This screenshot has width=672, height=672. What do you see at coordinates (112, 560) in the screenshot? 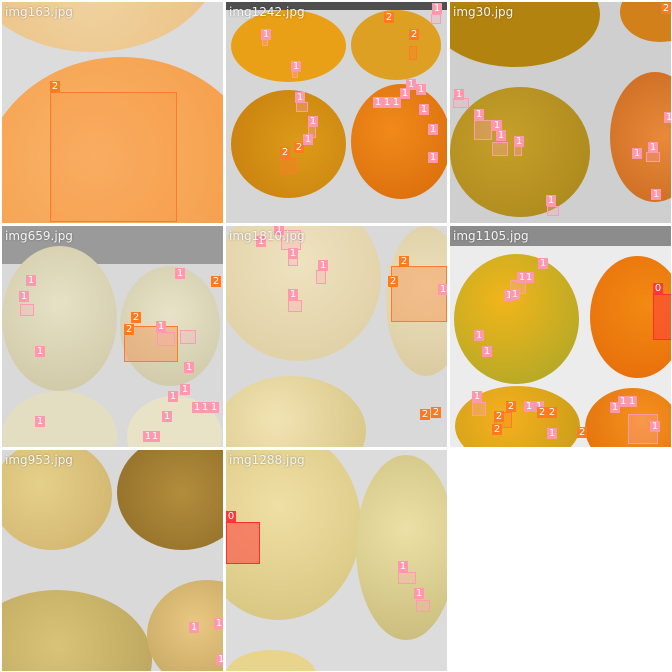
I see `tile-img953: 1 1 1 img953.jpg` at bounding box center [112, 560].